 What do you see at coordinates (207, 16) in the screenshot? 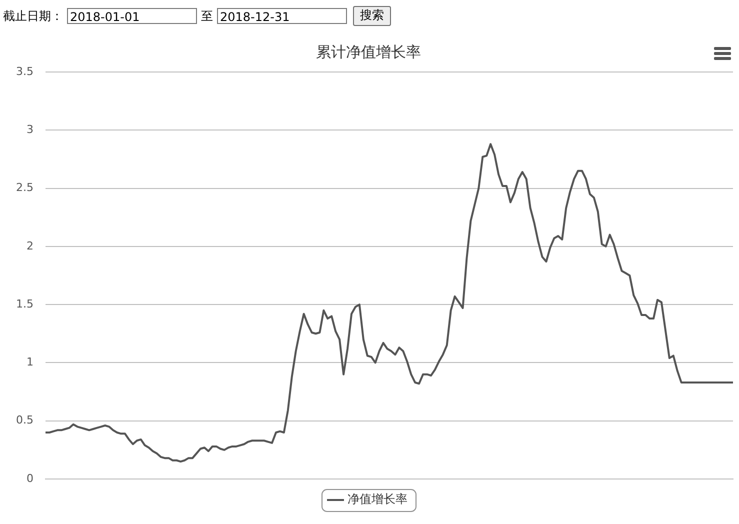
I see `text: 至` at bounding box center [207, 16].